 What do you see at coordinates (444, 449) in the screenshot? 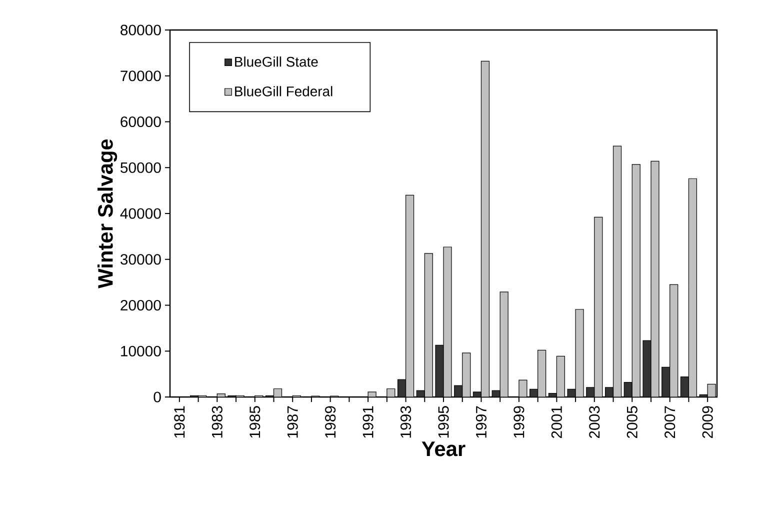
I see `x-axis-title: Year` at bounding box center [444, 449].